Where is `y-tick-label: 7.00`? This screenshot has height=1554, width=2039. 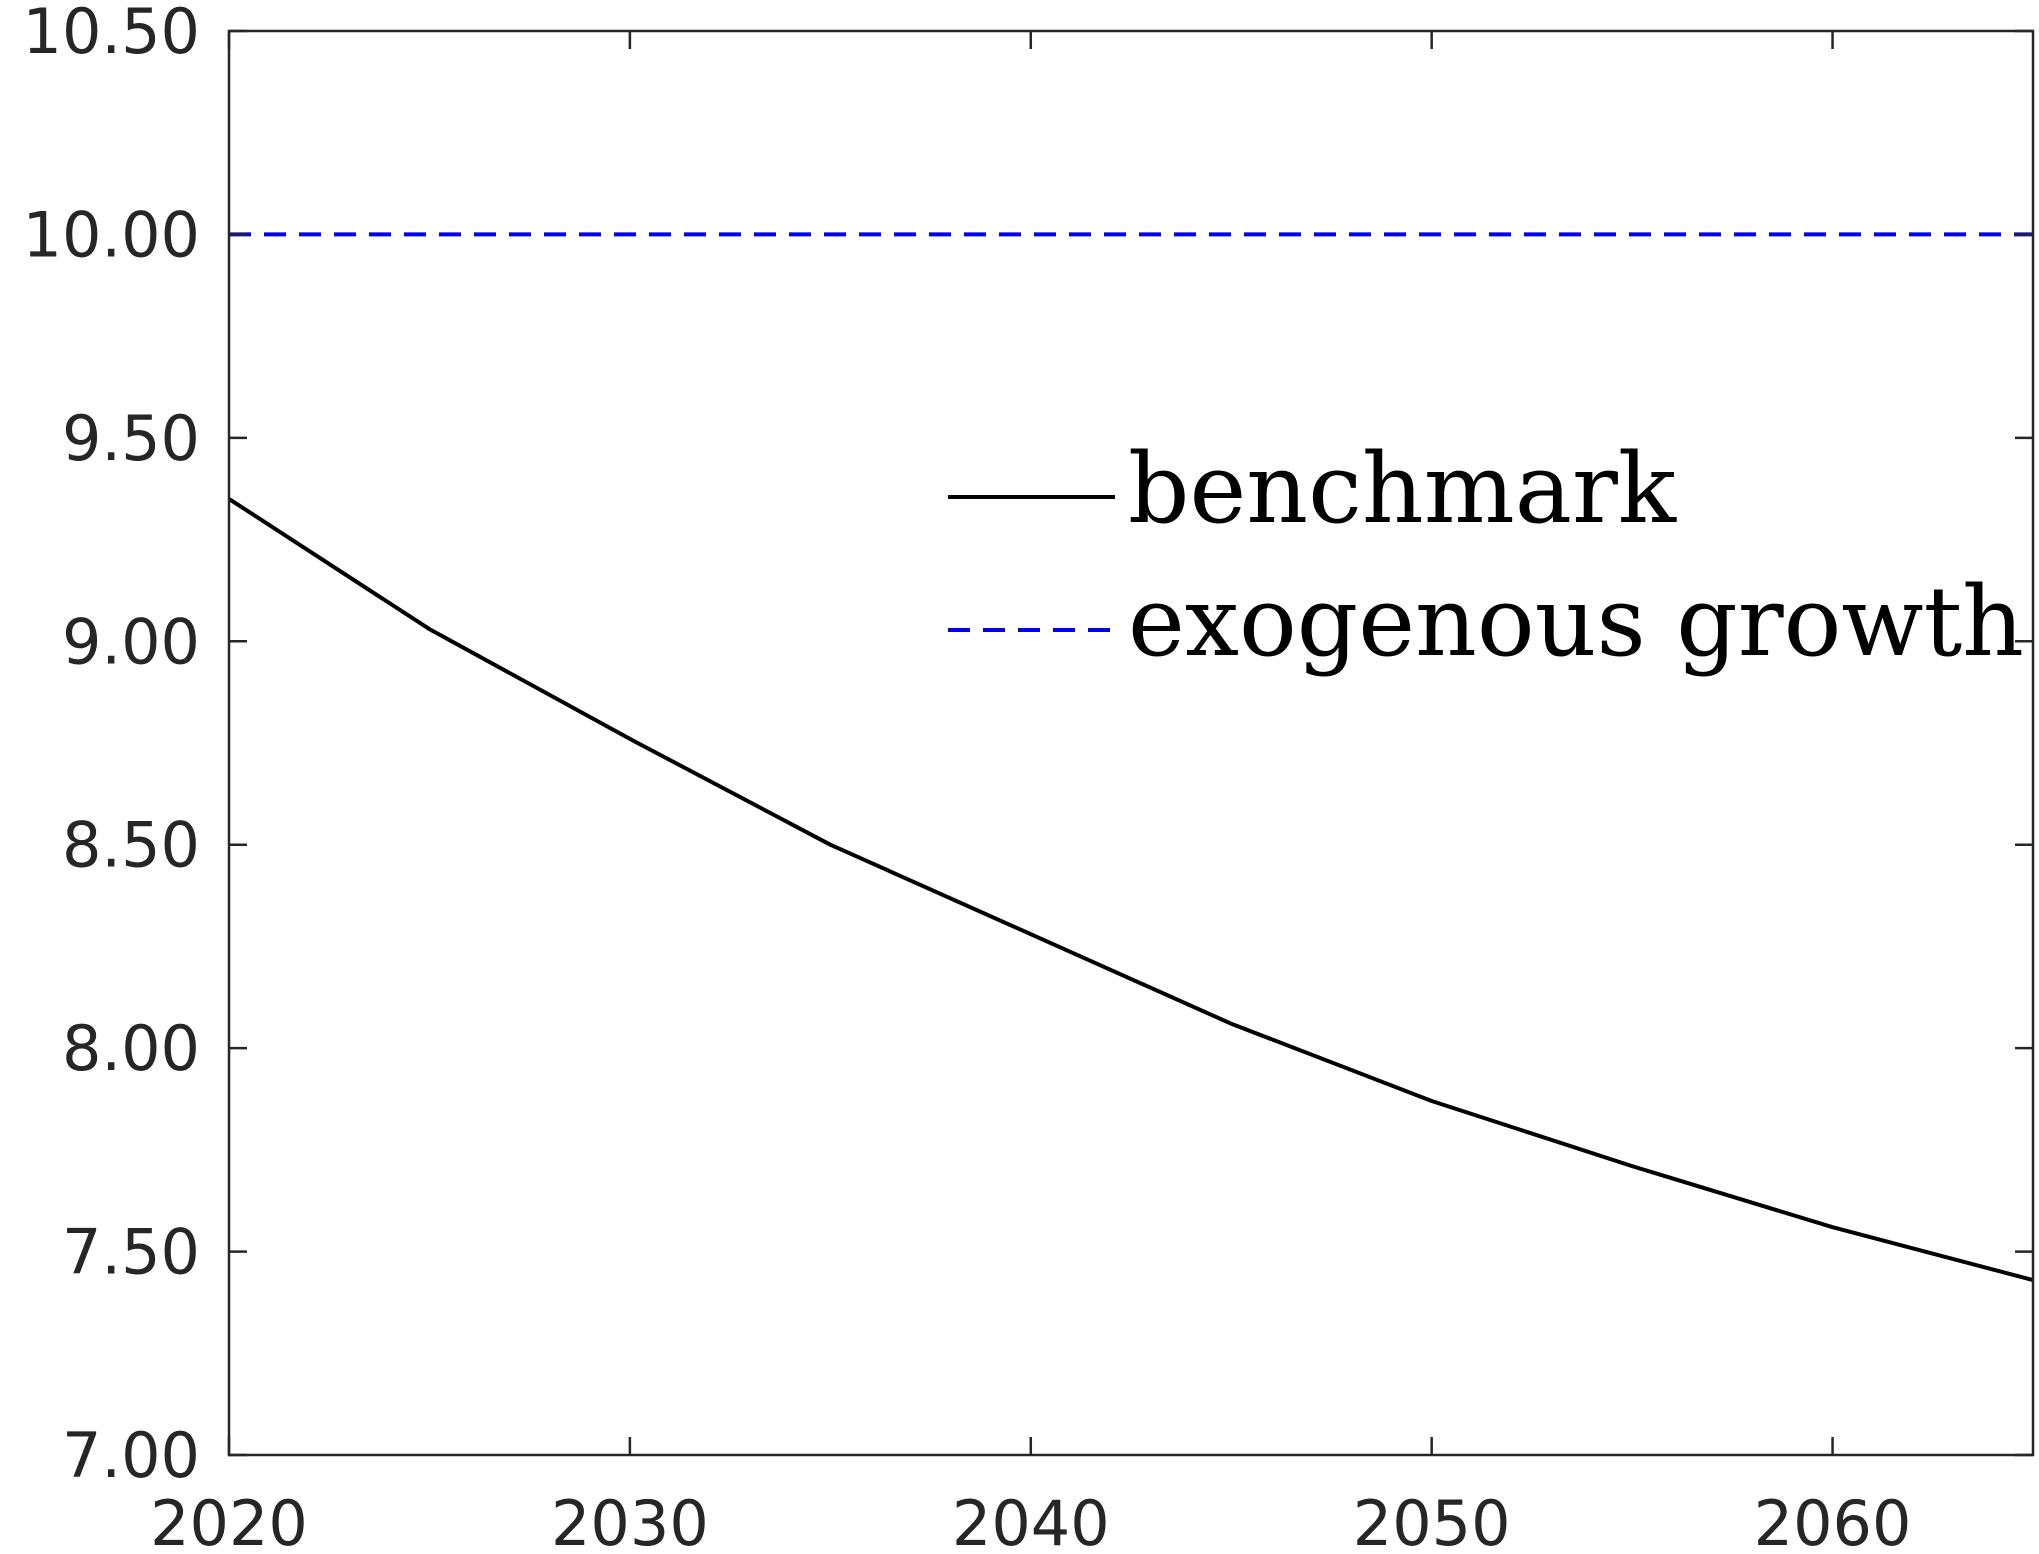 y-tick-label: 7.00 is located at coordinates (131, 1455).